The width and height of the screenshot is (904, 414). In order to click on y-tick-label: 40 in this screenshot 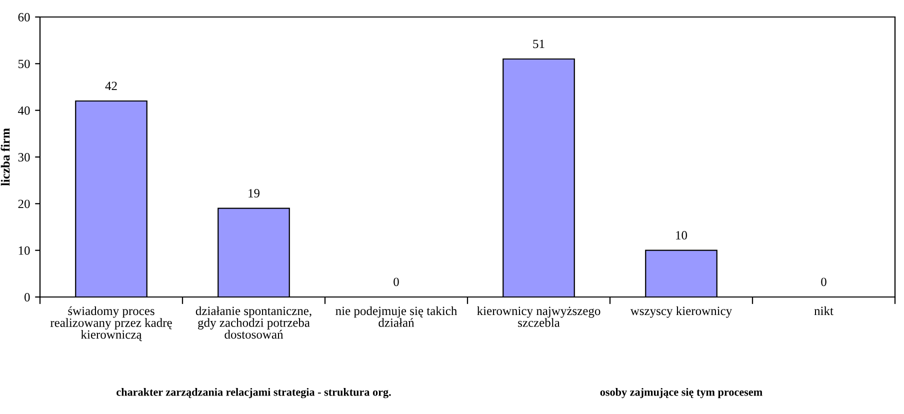, I will do `click(24, 110)`.